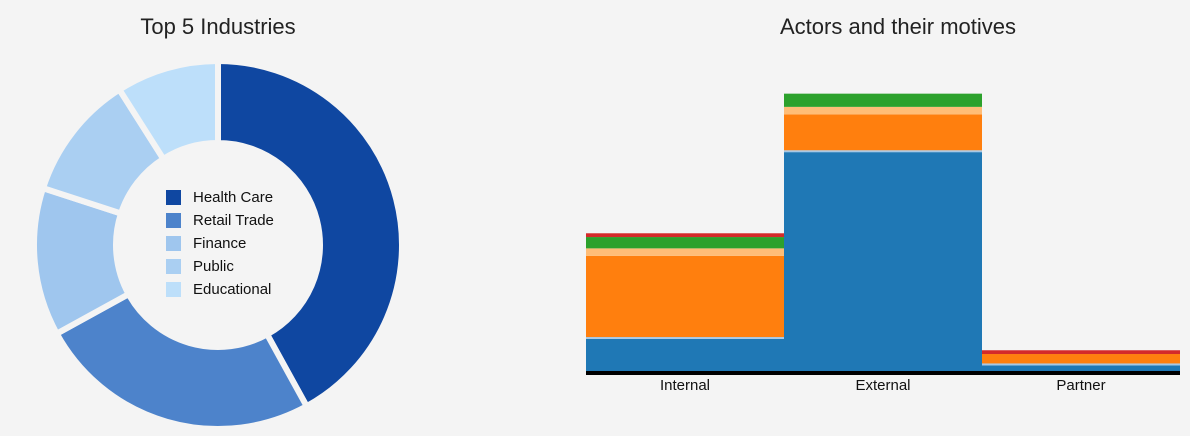 The width and height of the screenshot is (1190, 436). What do you see at coordinates (168, 110) in the screenshot?
I see `donut-slice-educational` at bounding box center [168, 110].